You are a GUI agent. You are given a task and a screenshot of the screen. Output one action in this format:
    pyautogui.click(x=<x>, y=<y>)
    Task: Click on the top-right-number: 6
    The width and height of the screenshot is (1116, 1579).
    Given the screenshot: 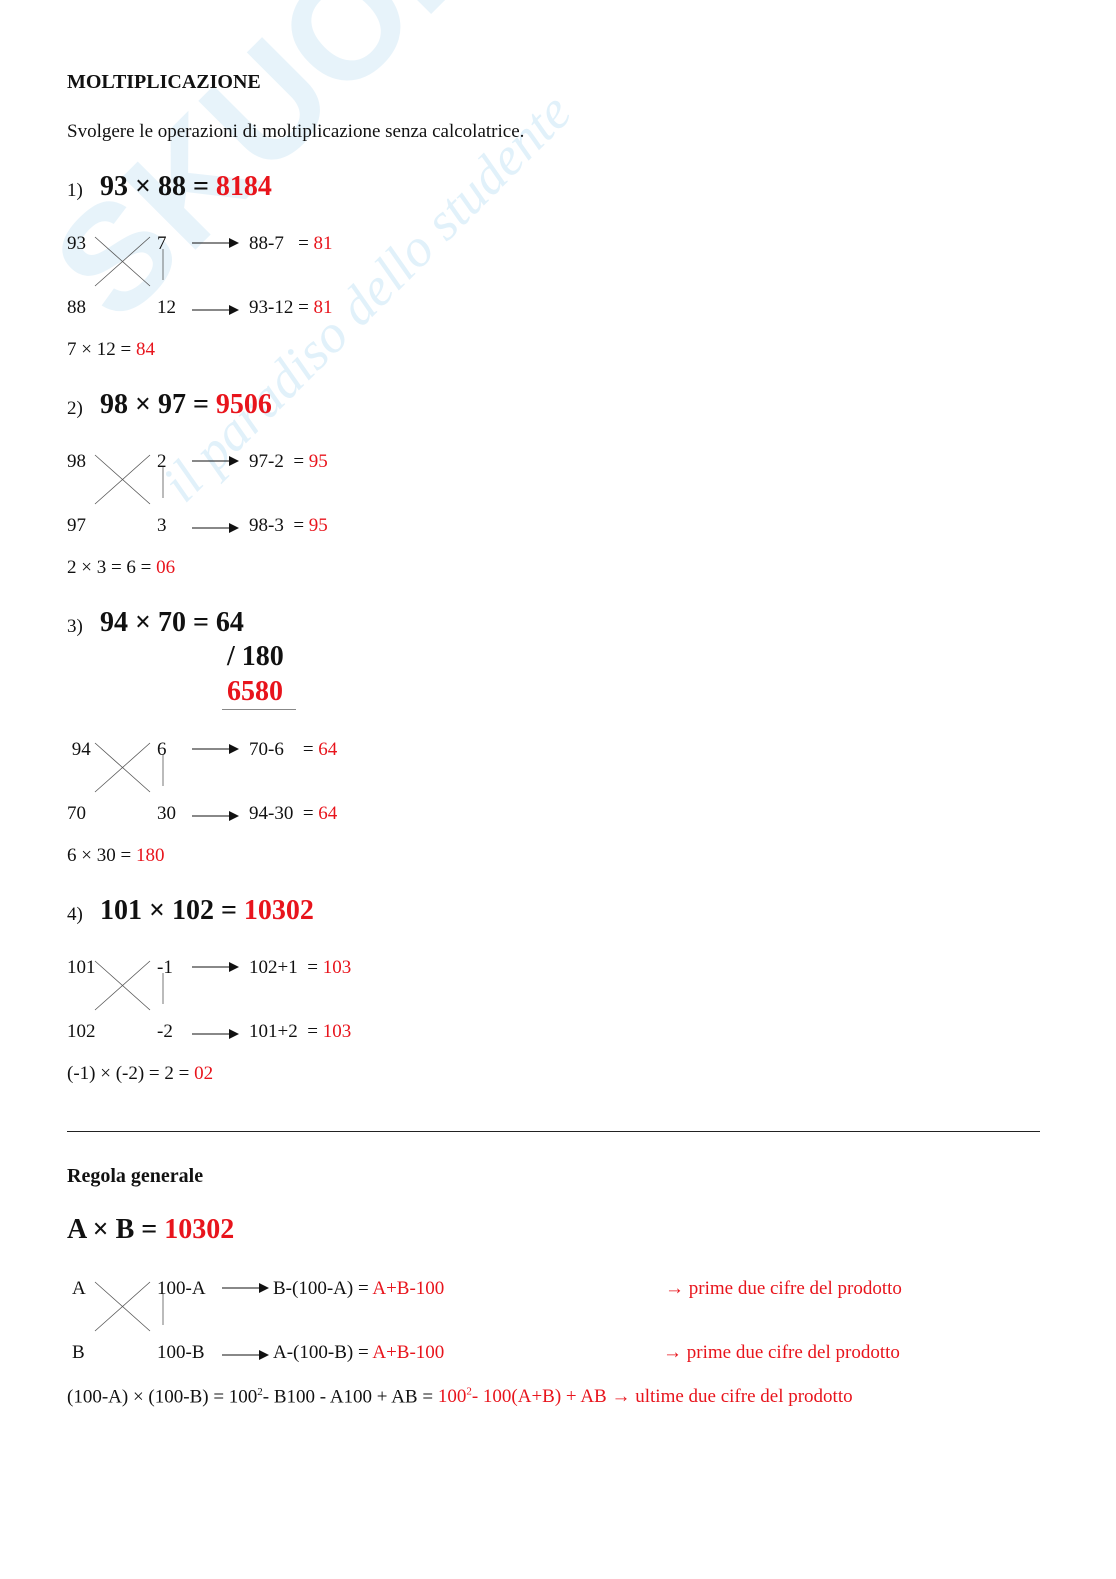 What is the action you would take?
    pyautogui.click(x=162, y=749)
    